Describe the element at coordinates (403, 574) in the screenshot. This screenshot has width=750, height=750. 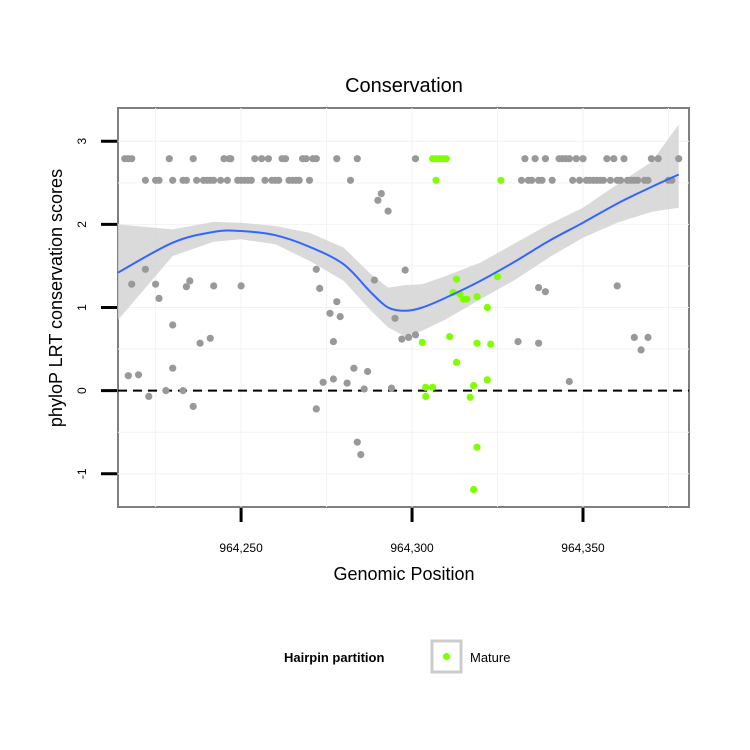
I see `x-axis-label: Genomic Position` at that location.